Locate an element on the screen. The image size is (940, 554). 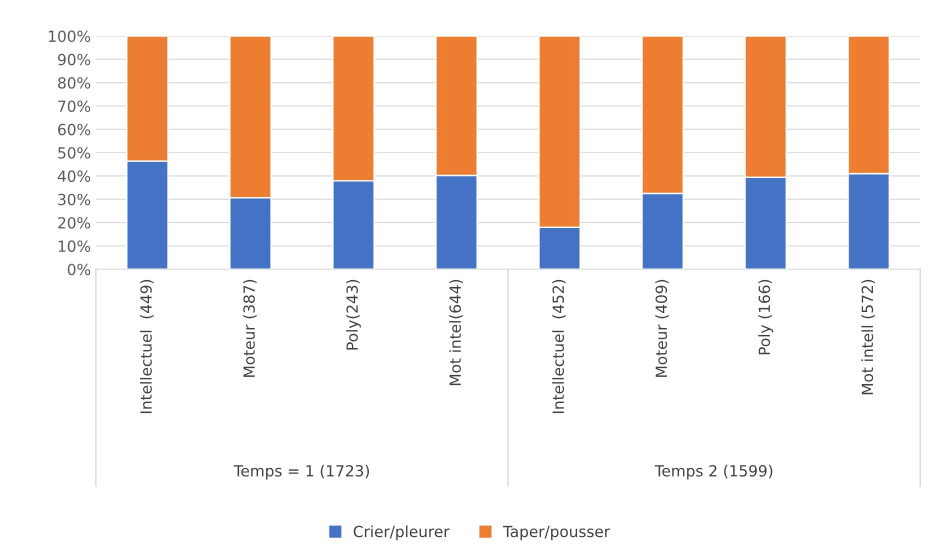
y-tick-label: 0% is located at coordinates (79, 270).